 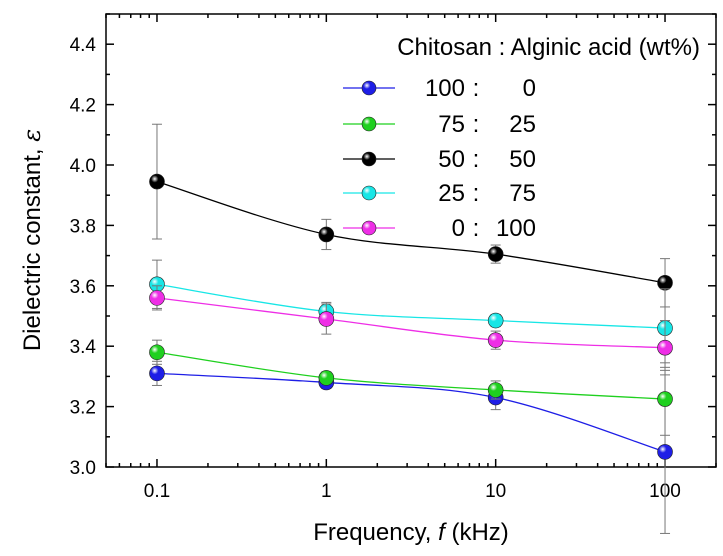 I want to click on y-axis-title: Dielectric constant, ε, so click(x=32, y=240).